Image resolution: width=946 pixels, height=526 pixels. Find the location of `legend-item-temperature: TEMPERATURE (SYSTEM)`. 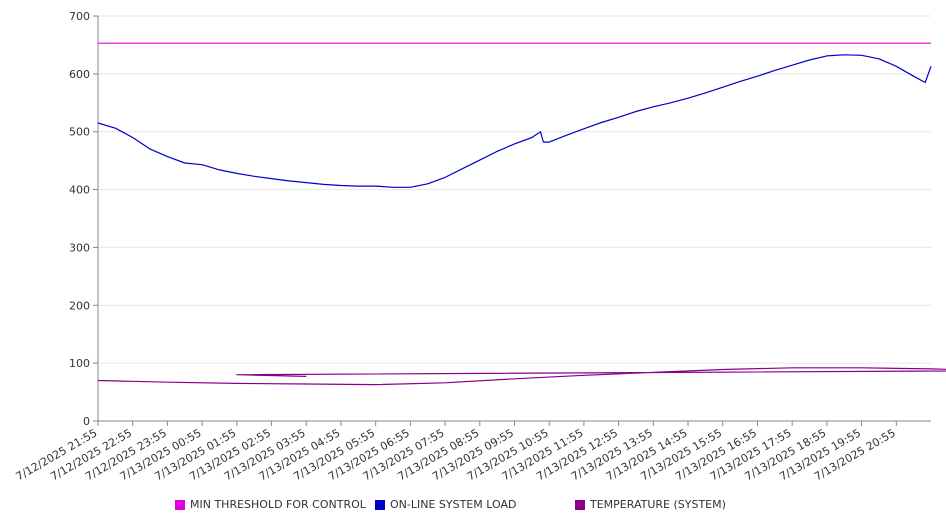

legend-item-temperature: TEMPERATURE (SYSTEM) is located at coordinates (650, 504).